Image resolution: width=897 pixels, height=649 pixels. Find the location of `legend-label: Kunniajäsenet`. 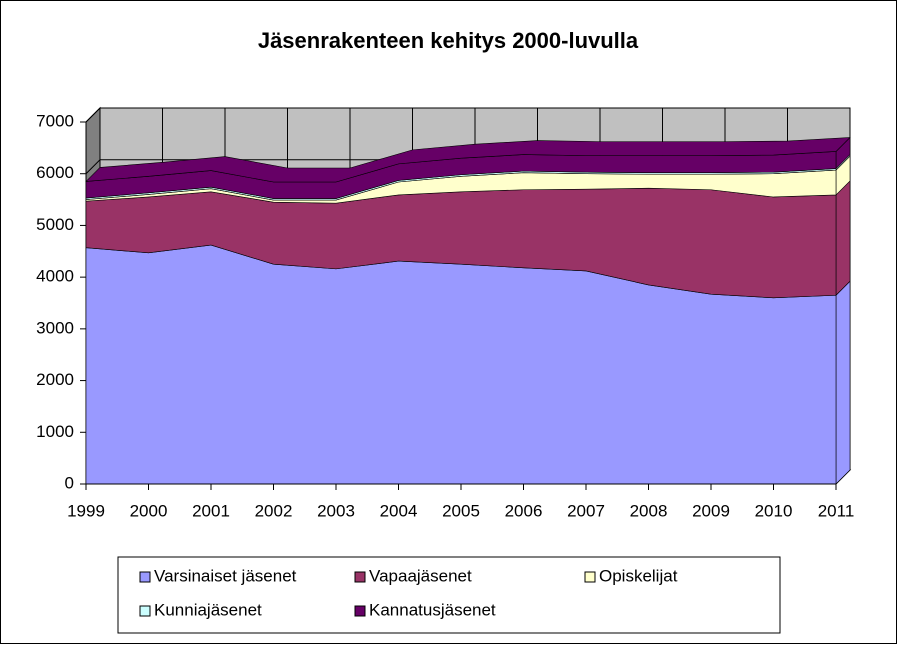

legend-label: Kunniajäsenet is located at coordinates (208, 609).